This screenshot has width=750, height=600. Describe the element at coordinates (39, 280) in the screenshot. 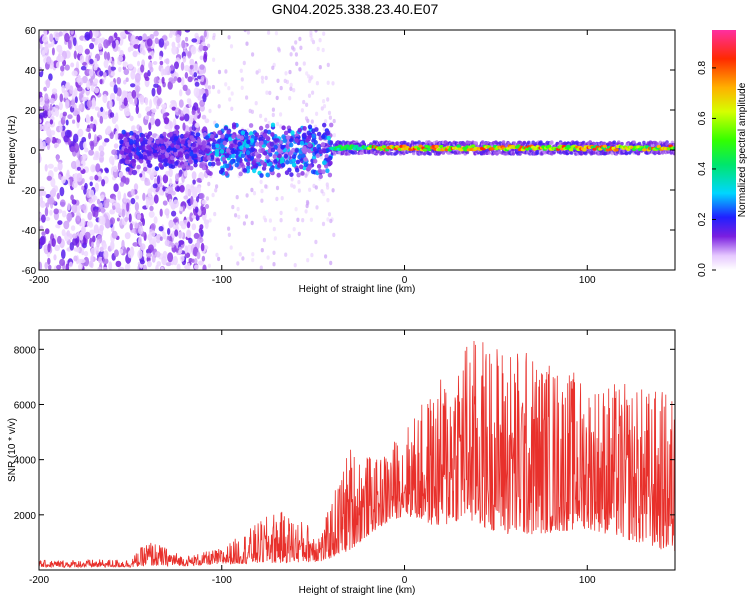

I see `spectrogram-x-tick-label: -200` at that location.